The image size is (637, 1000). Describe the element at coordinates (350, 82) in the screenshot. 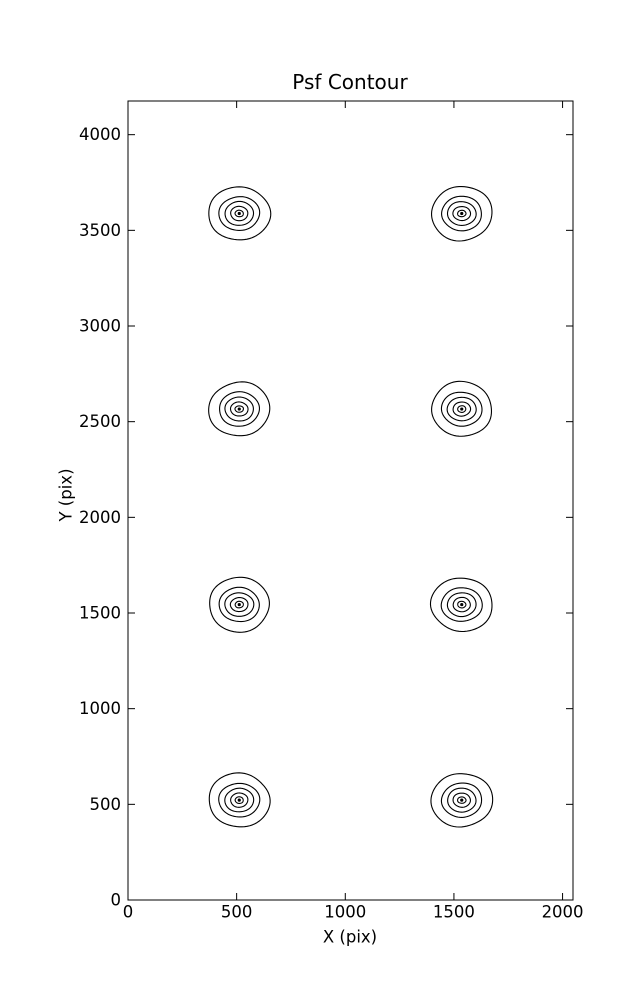

I see `plot-title: Psf Contour` at that location.